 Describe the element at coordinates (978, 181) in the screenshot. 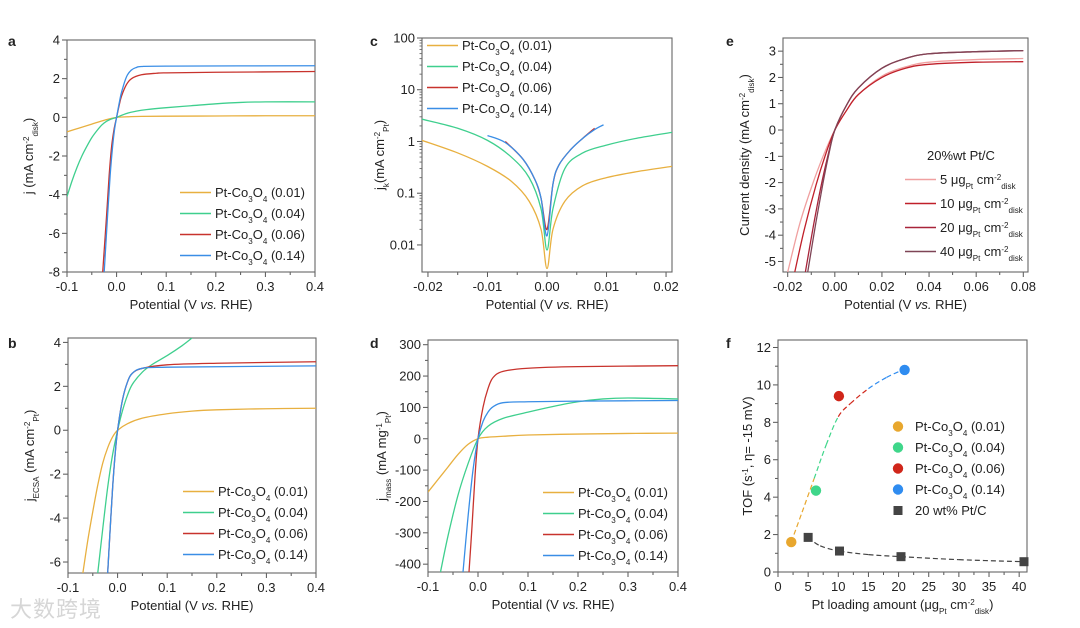

I see `legend-label: 5 μgPt cm-2disk` at that location.